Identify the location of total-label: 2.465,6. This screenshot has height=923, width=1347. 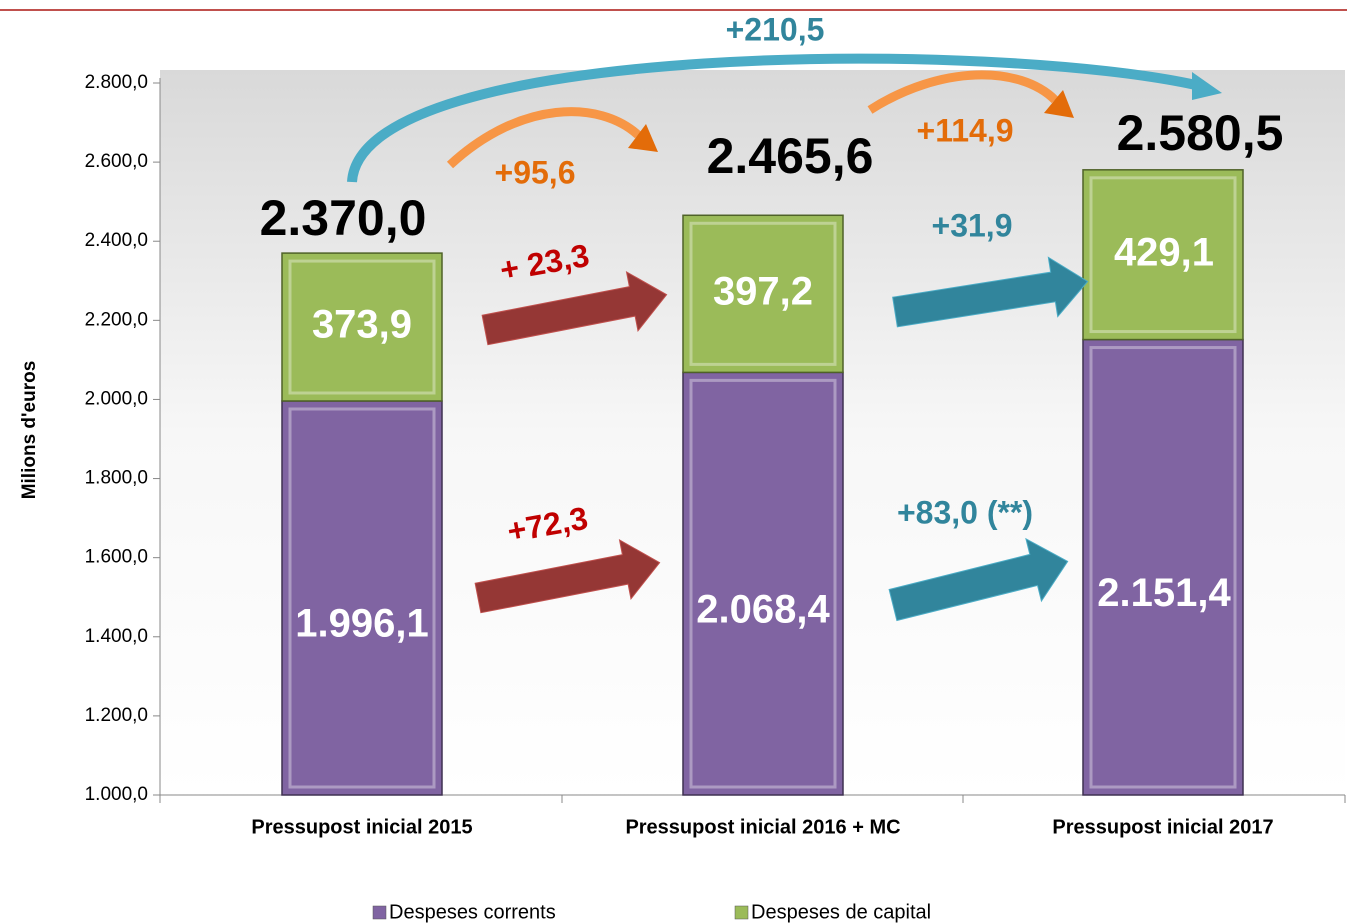
(790, 156).